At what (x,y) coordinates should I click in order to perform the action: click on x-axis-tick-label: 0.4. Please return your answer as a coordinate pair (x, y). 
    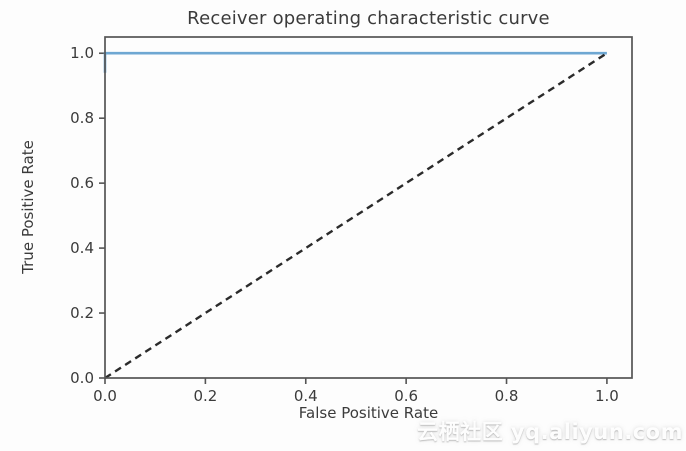
    Looking at the image, I should click on (306, 396).